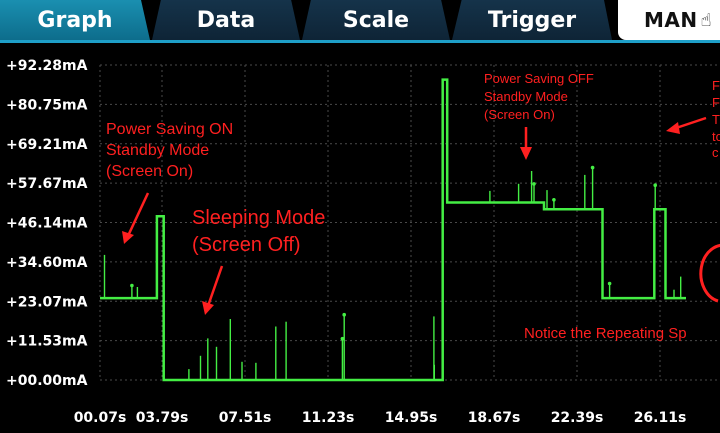 The image size is (720, 433). I want to click on y-tick-label: +92.28mA, so click(47, 66).